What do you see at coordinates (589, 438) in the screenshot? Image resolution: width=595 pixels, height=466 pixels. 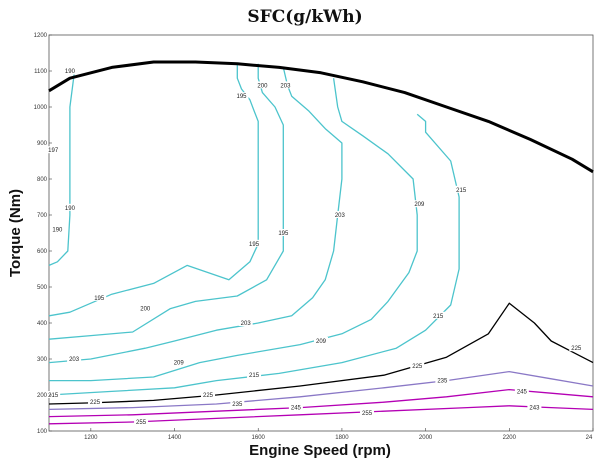 I see `x-tick-label: 24` at bounding box center [589, 438].